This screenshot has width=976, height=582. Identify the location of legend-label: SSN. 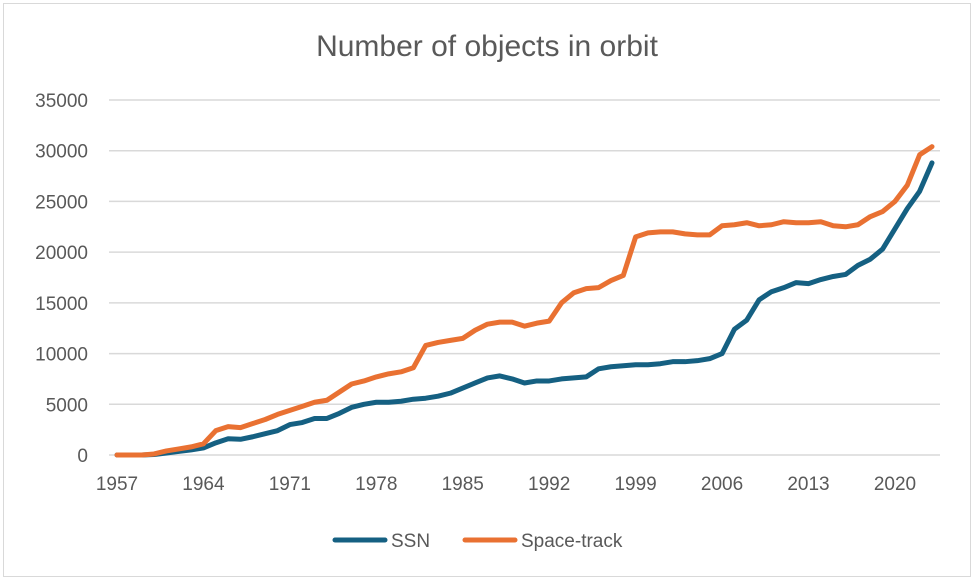
(410, 541).